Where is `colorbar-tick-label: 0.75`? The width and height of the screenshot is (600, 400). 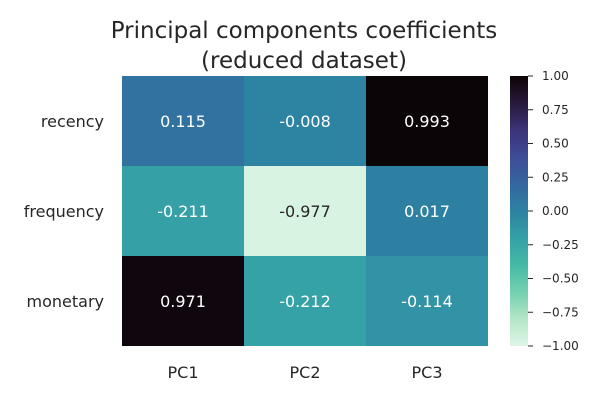
colorbar-tick-label: 0.75 is located at coordinates (555, 110).